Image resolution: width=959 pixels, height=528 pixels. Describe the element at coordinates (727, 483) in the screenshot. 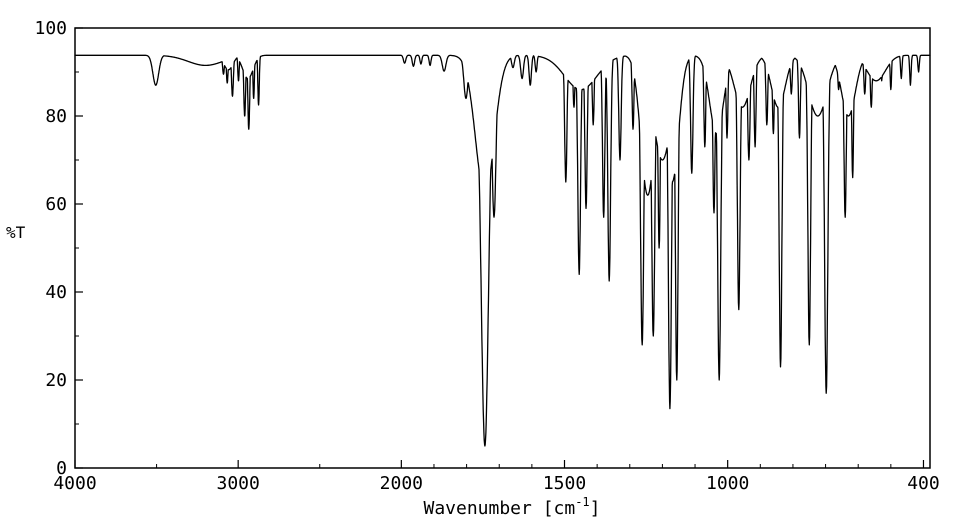

I see `x-tick-label: 1000` at that location.